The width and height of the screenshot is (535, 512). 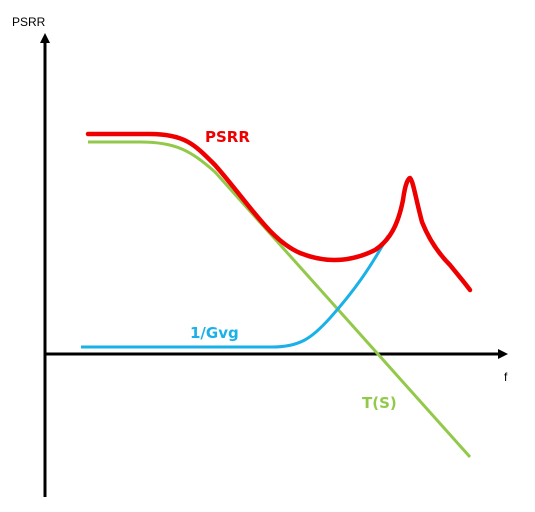 What do you see at coordinates (214, 333) in the screenshot?
I see `inv-gvg-curve-label: 1/Gvg` at bounding box center [214, 333].